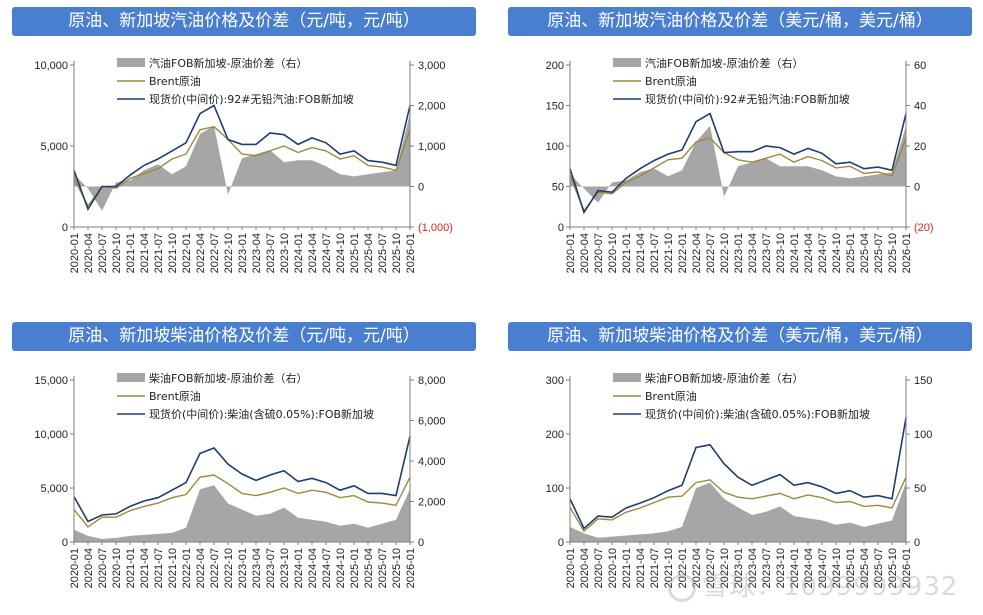 Image resolution: width=983 pixels, height=615 pixels. Describe the element at coordinates (555, 489) in the screenshot. I see `left-tick-label: 100` at that location.